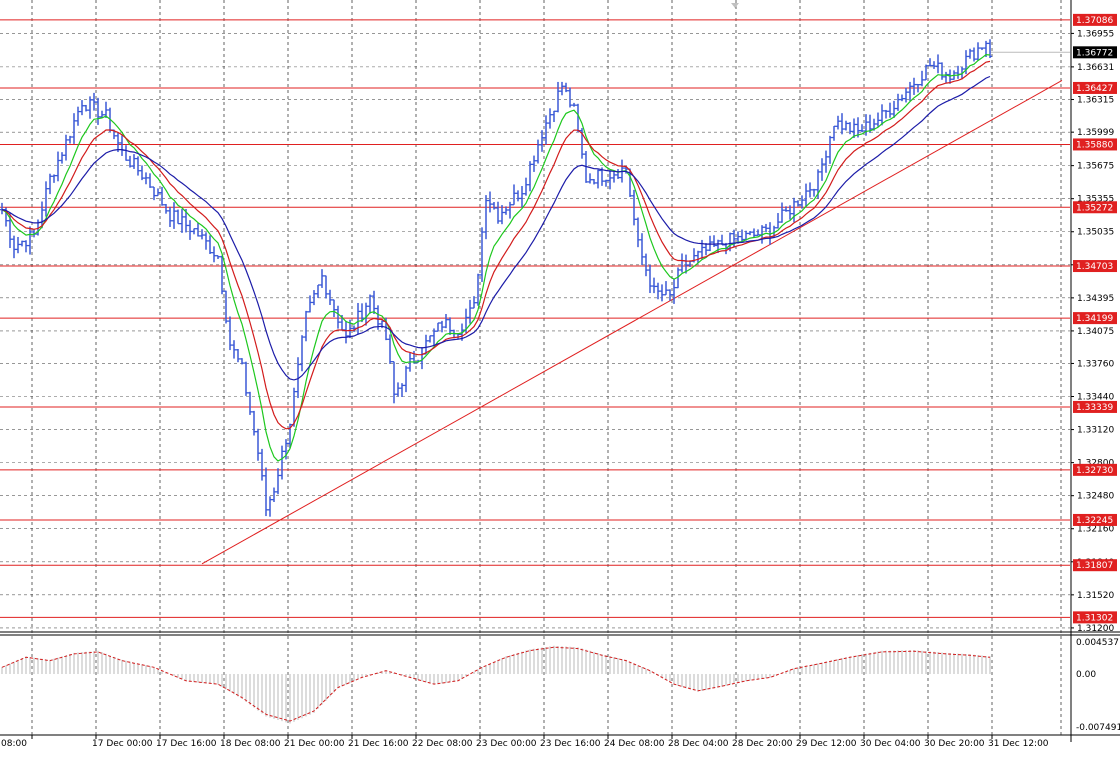  What do you see at coordinates (14, 744) in the screenshot?
I see `x-axis-label: 08:00` at bounding box center [14, 744].